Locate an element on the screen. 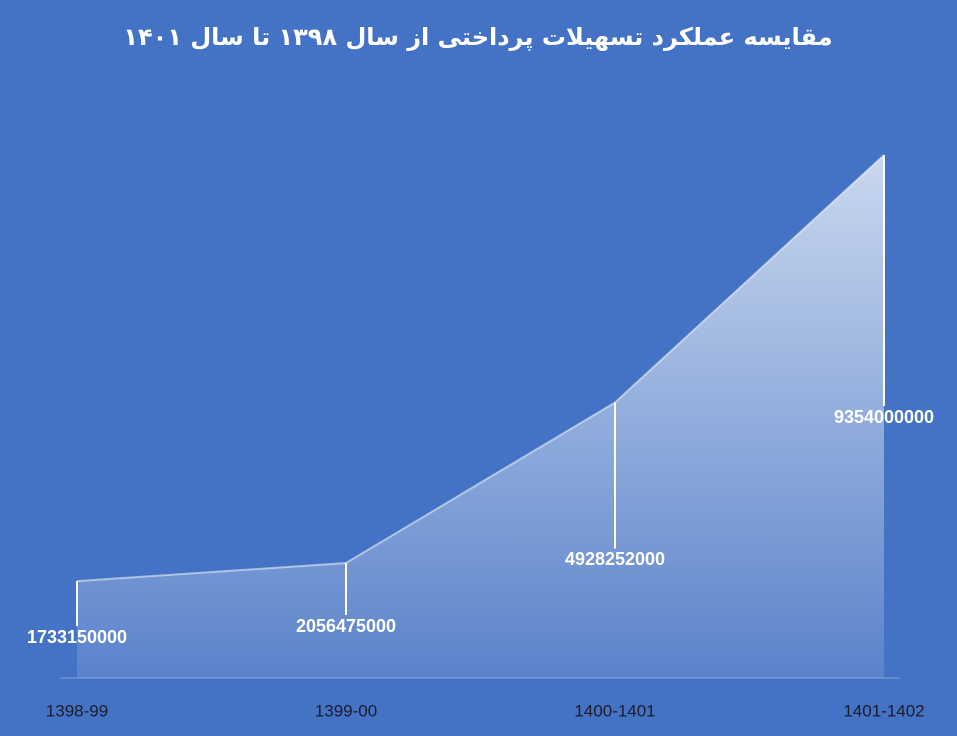 Image resolution: width=957 pixels, height=736 pixels. x-tick-label: 1398-99 is located at coordinates (77, 710).